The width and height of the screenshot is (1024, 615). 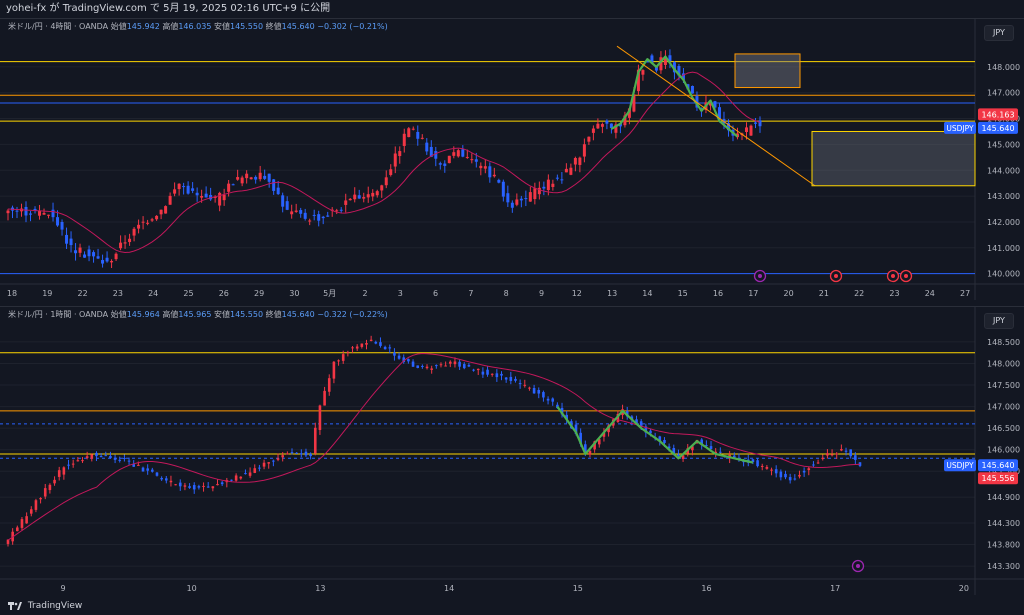 What do you see at coordinates (47, 293) in the screenshot?
I see `time-tick-label: 19` at bounding box center [47, 293].